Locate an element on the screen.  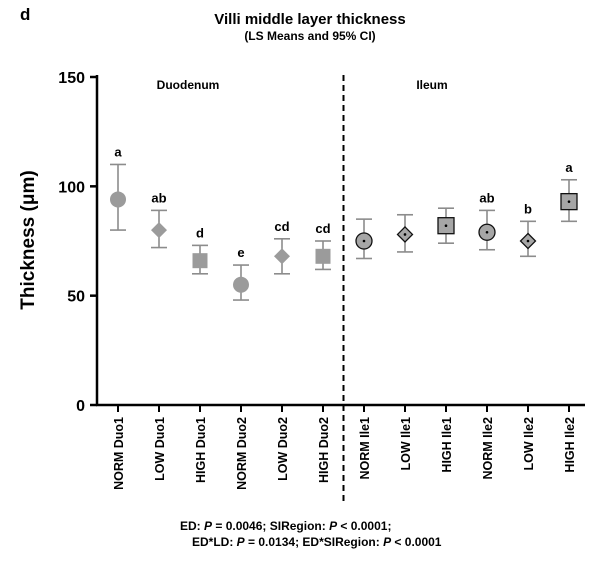
stats-ed-value: = 0.0046; SIRegion: is located at coordinates (271, 526).